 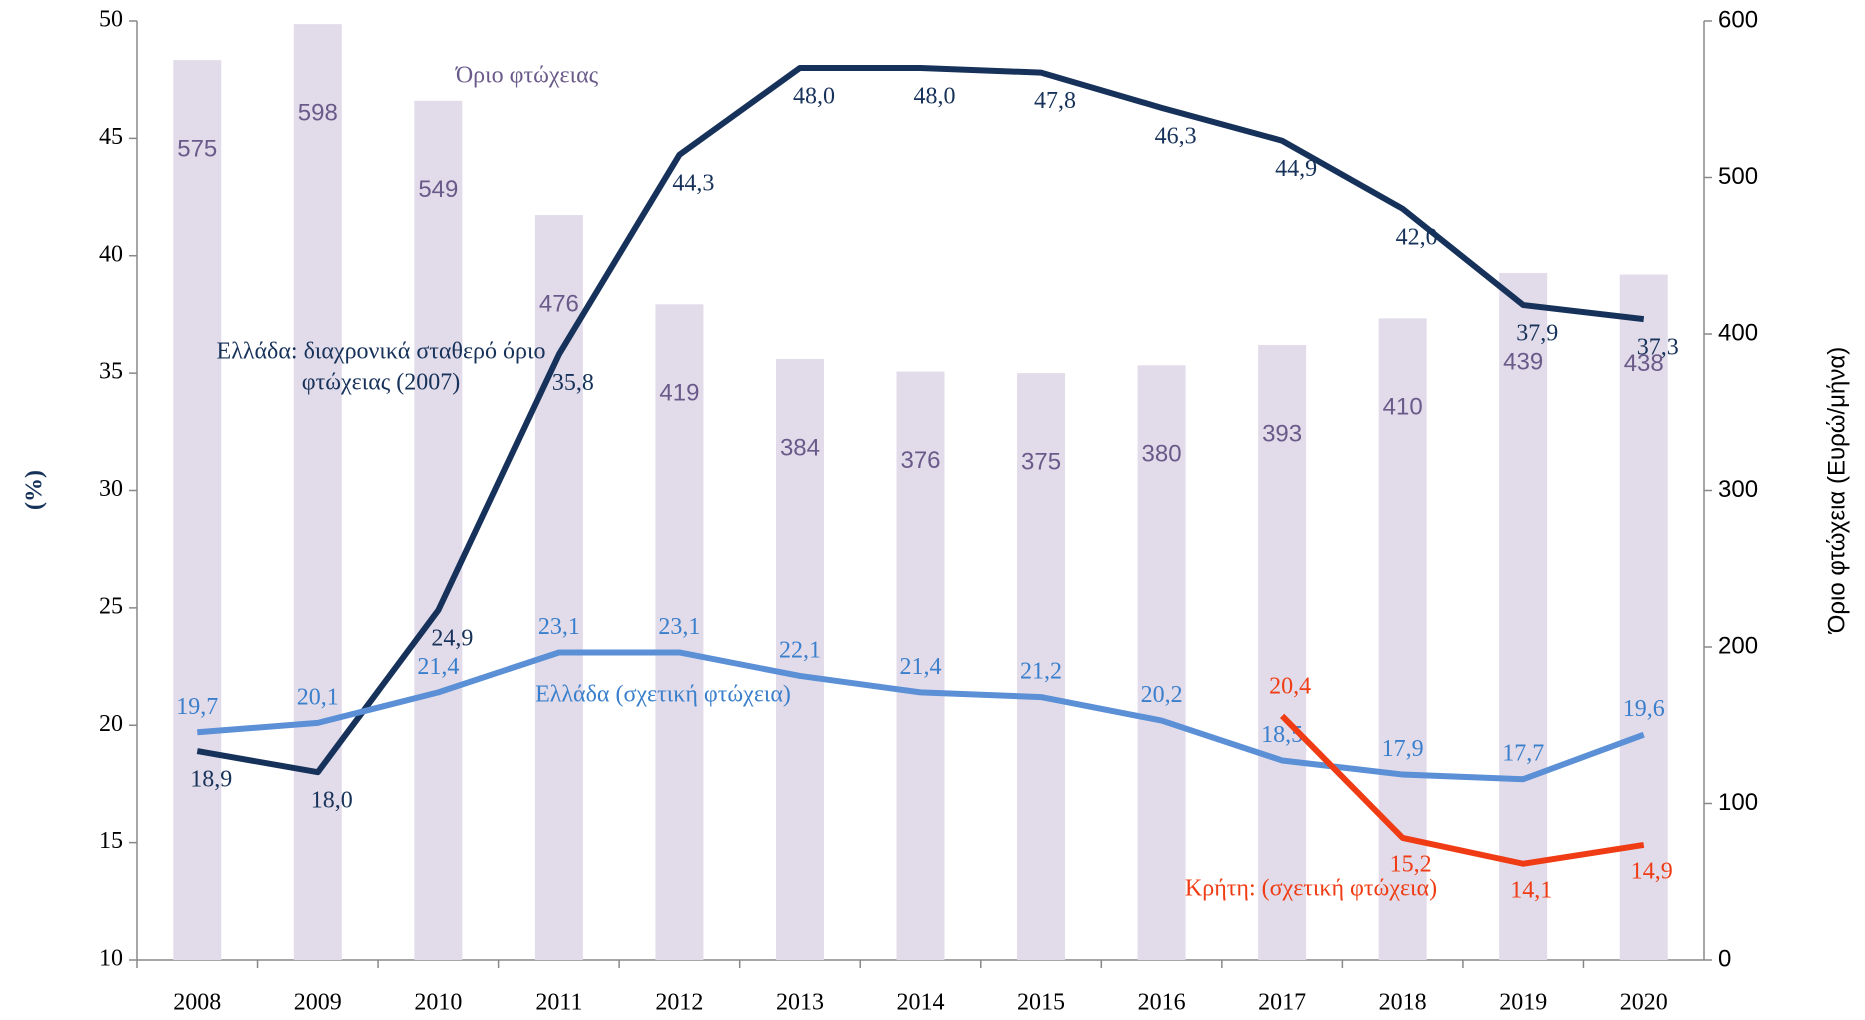 What do you see at coordinates (452, 639) in the screenshot?
I see `line-value-label: 24,9` at bounding box center [452, 639].